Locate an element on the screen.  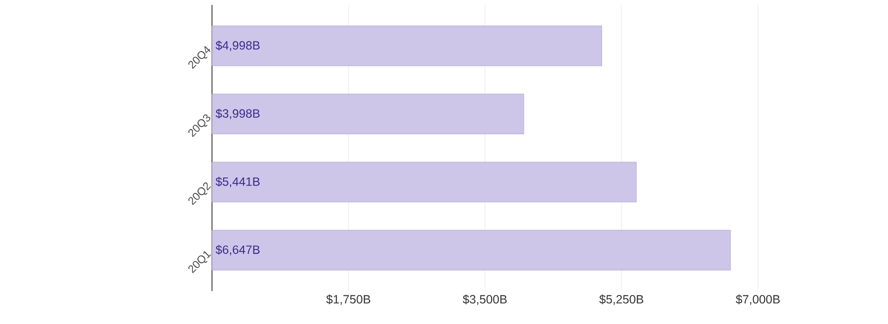
x-tick-label: $5,250B is located at coordinates (621, 299).